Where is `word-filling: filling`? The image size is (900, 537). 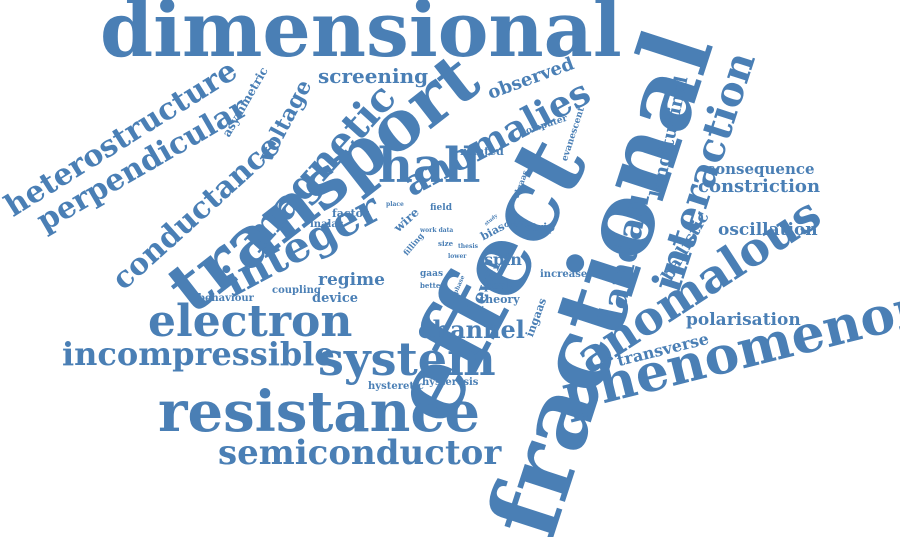
word-filling: filling is located at coordinates (413, 244).